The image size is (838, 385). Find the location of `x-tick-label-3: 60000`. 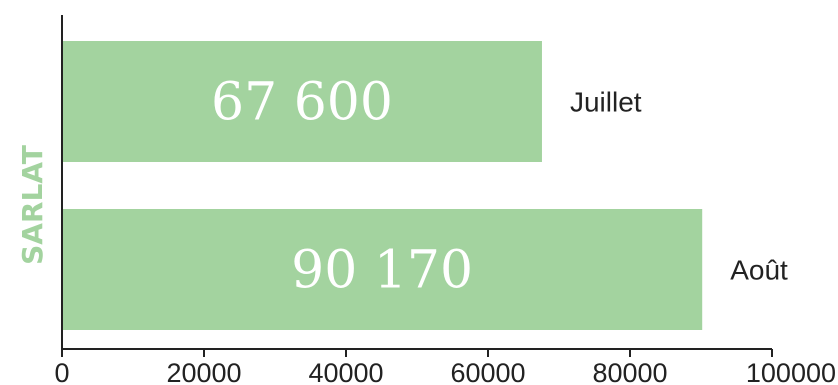

x-tick-label-3: 60000 is located at coordinates (487, 371).